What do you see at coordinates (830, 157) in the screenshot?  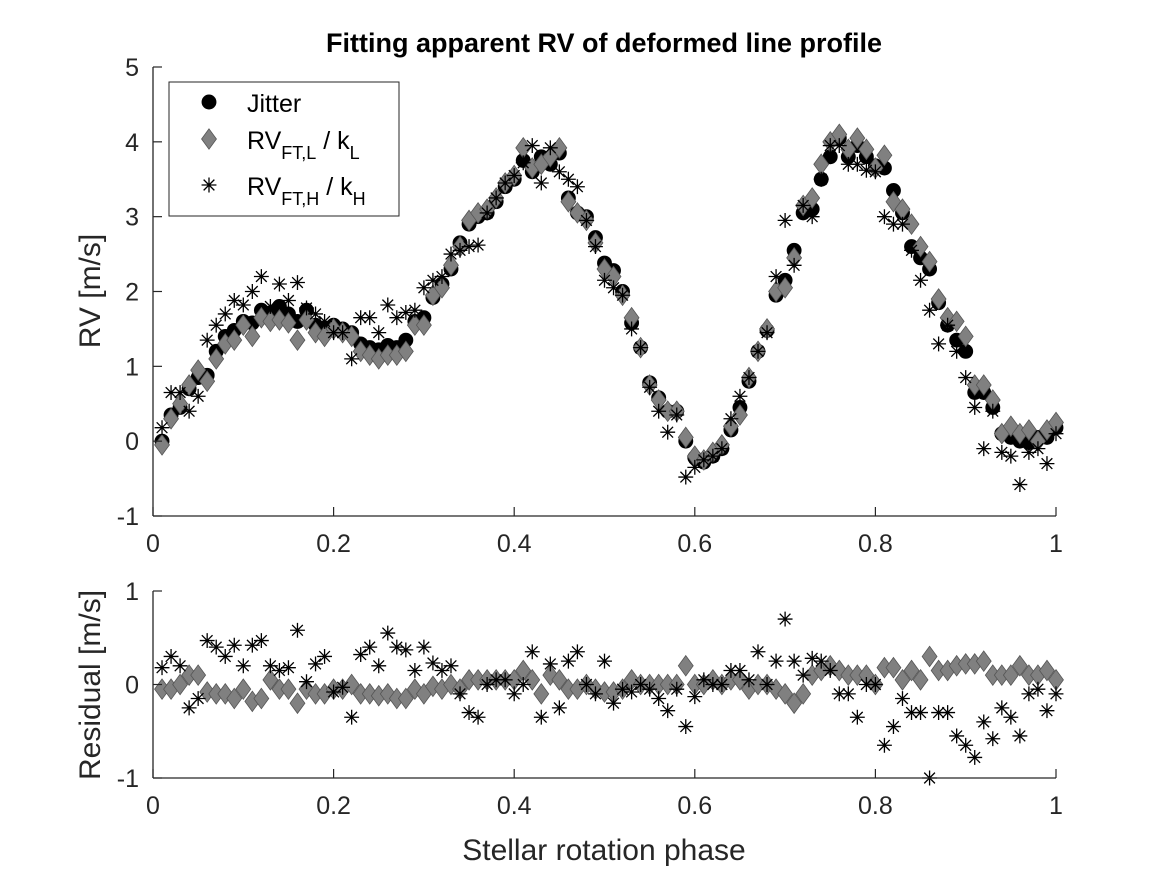 I see `rv-point-circle` at bounding box center [830, 157].